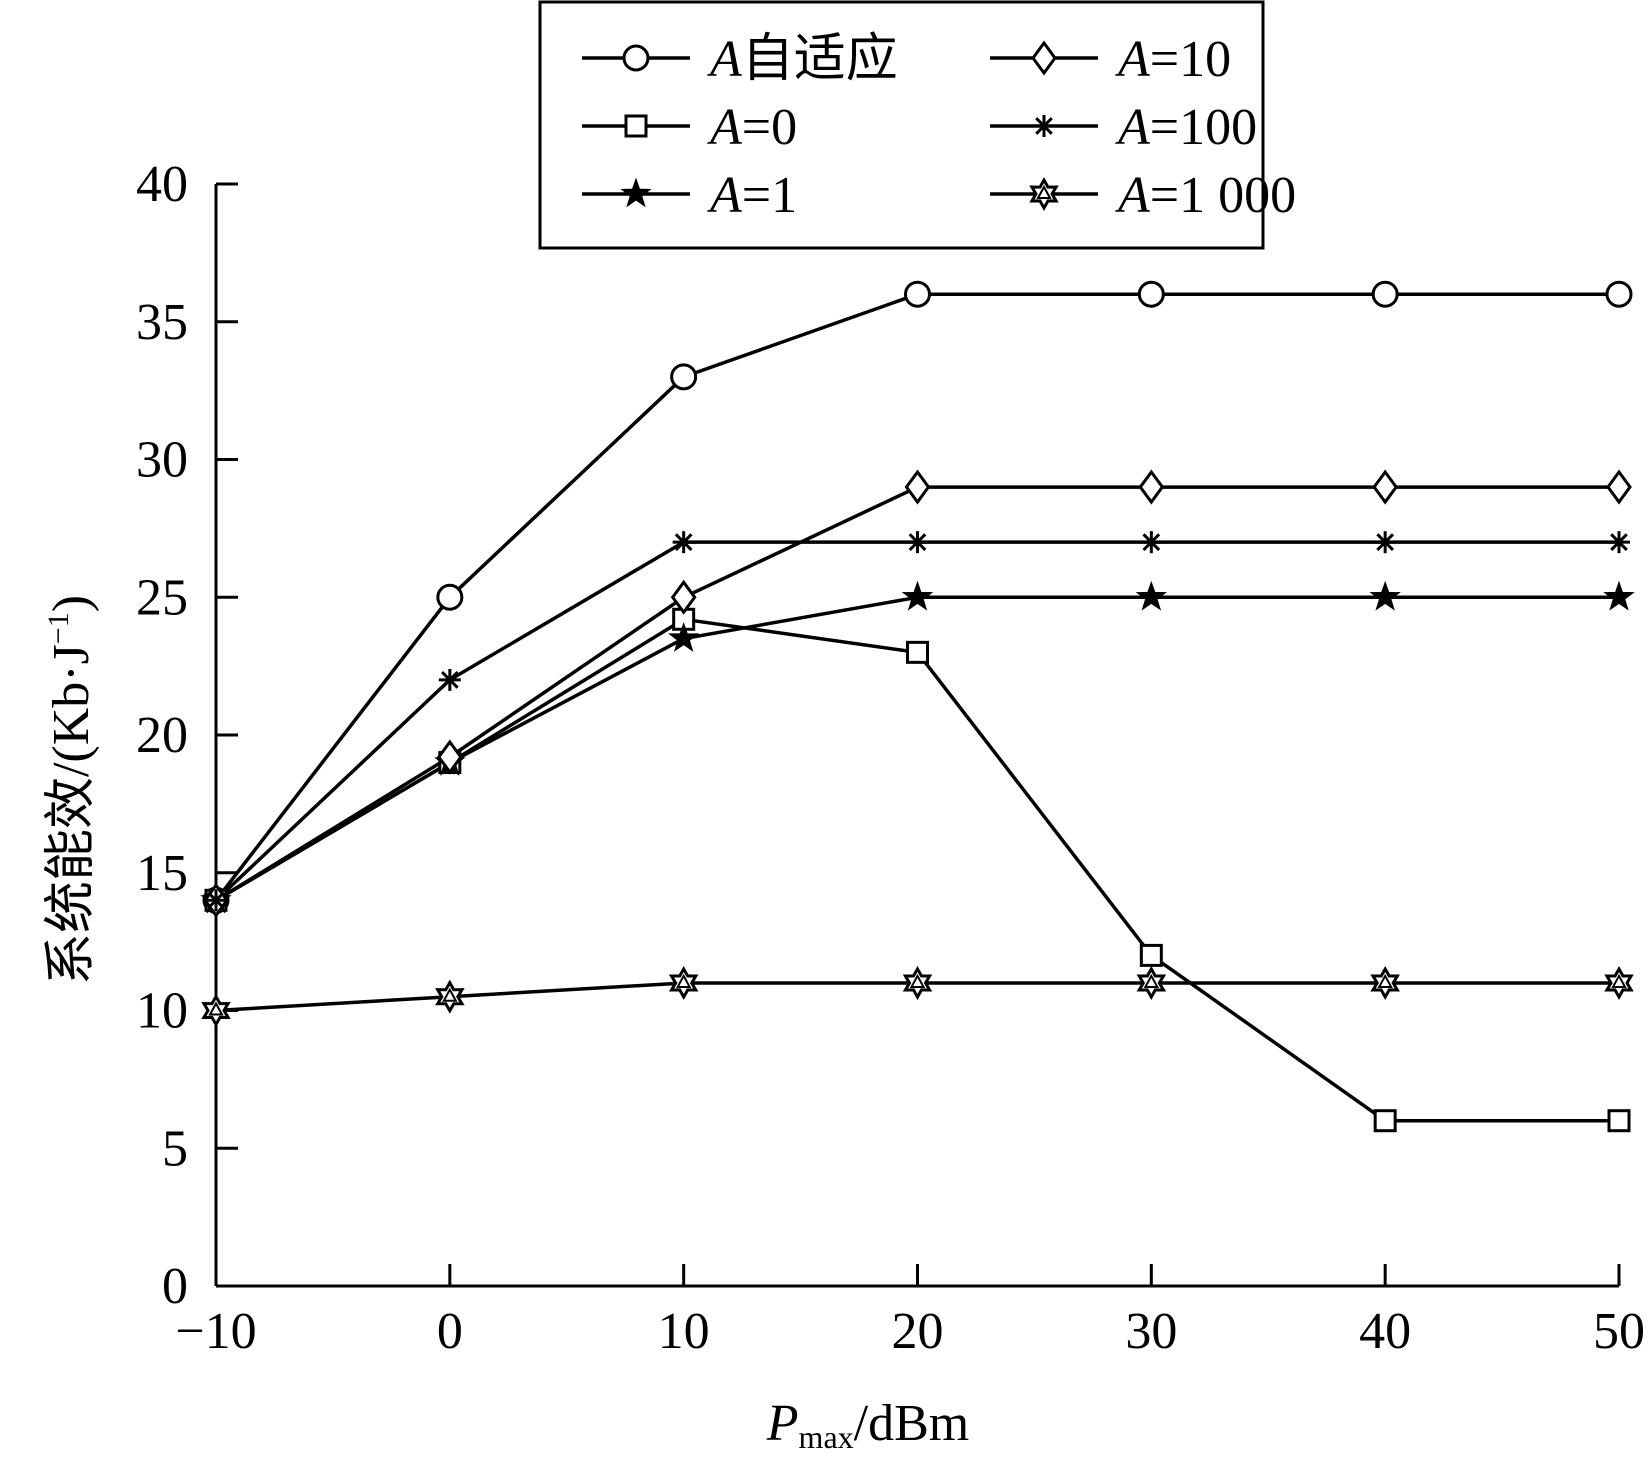 Image resolution: width=1651 pixels, height=1468 pixels. I want to click on legend-label-0: A自适应, so click(802, 59).